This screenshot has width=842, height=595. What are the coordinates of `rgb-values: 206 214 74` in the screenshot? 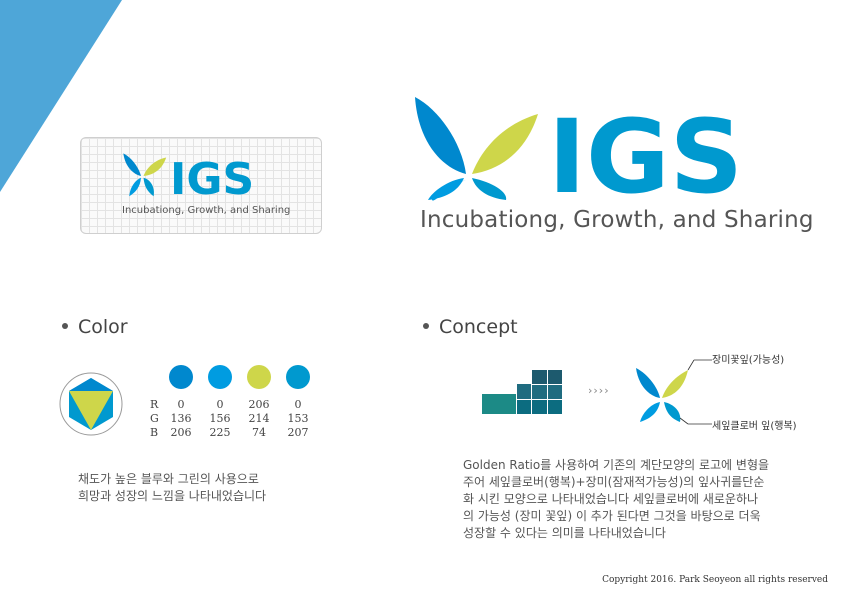 It's located at (259, 419).